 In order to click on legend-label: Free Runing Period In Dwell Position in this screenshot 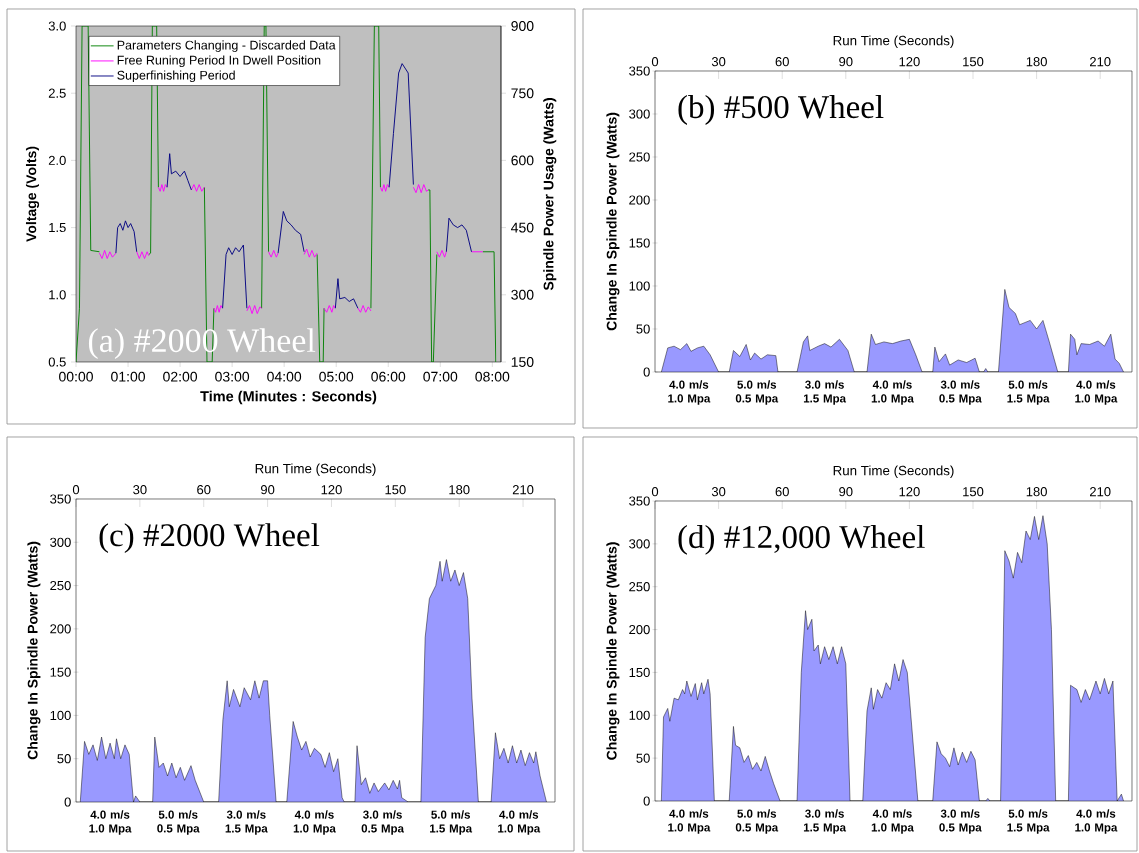, I will do `click(219, 61)`.